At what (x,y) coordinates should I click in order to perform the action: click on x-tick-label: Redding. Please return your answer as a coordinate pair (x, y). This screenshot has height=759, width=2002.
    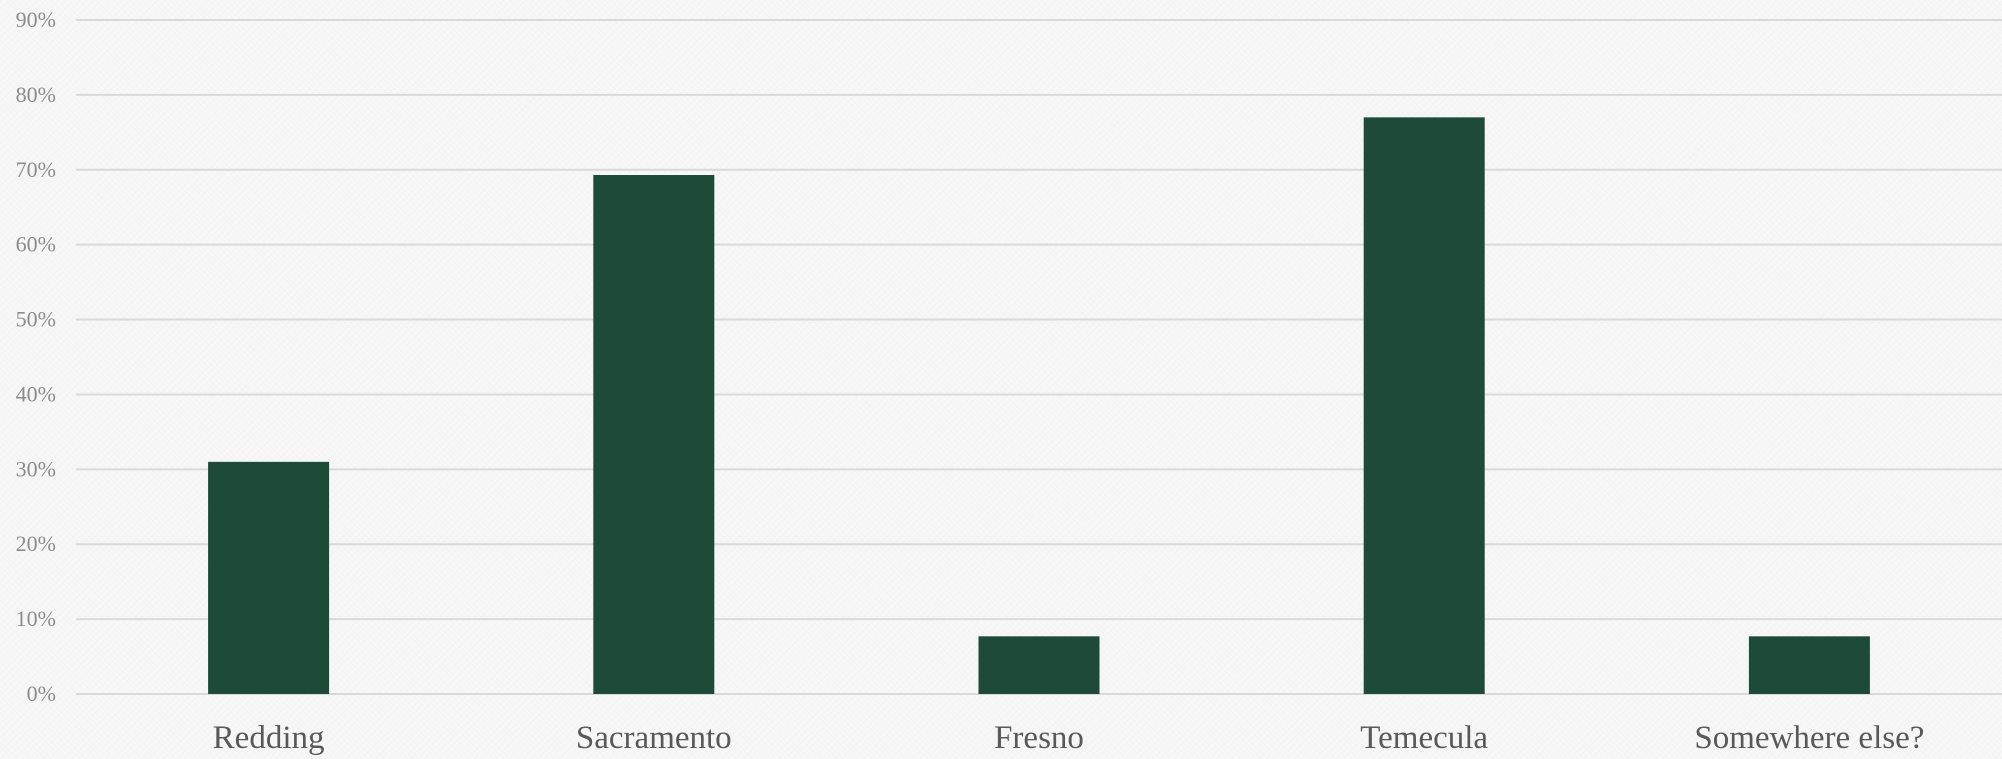
    Looking at the image, I should click on (269, 738).